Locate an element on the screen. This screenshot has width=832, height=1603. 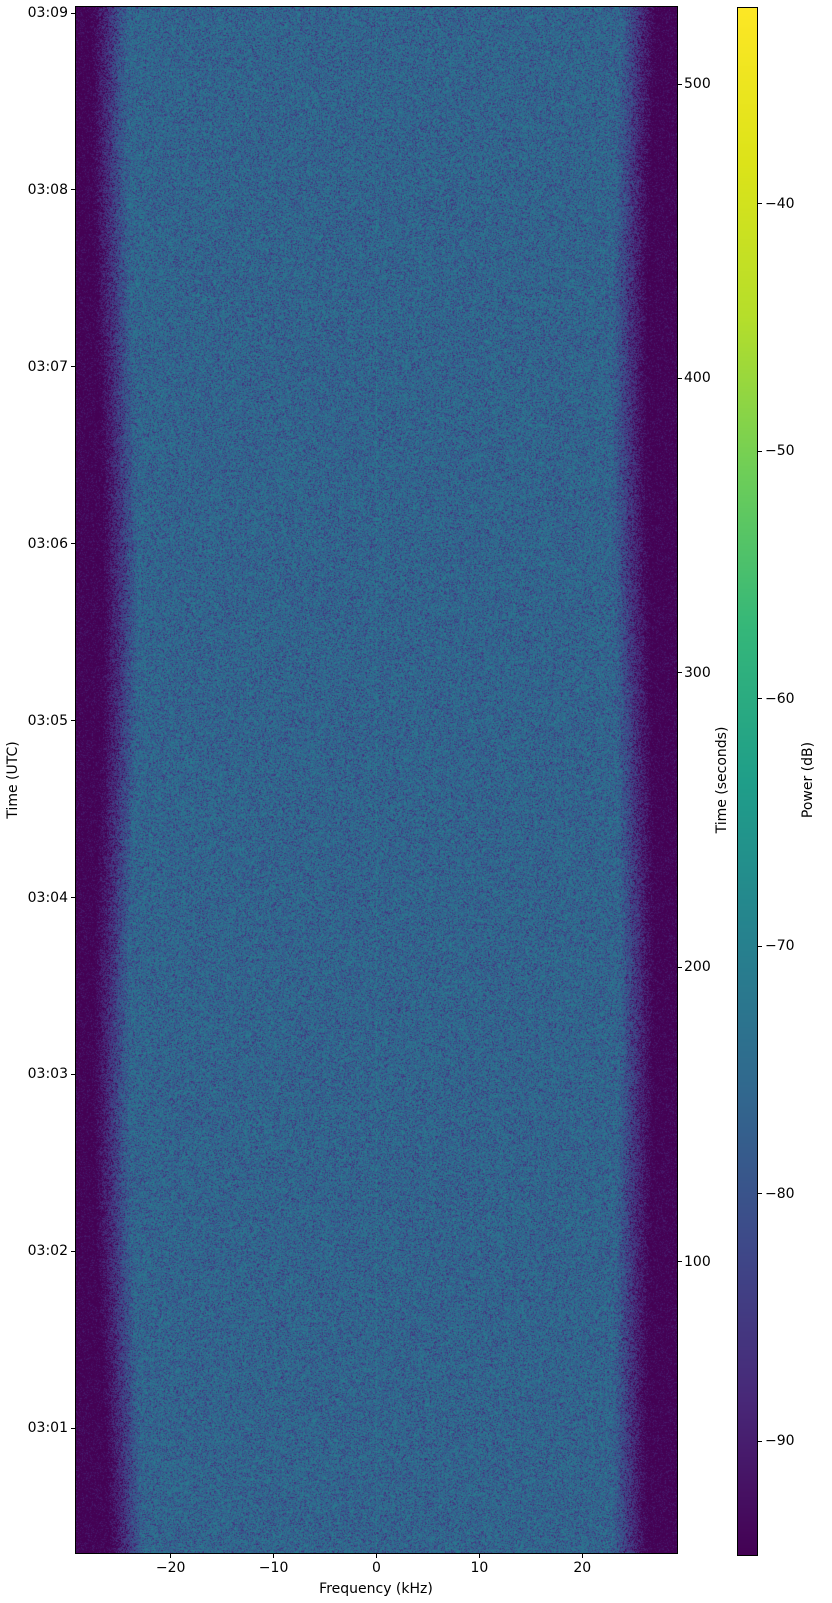
y-tick-label-utc: 03:02 is located at coordinates (47, 1251).